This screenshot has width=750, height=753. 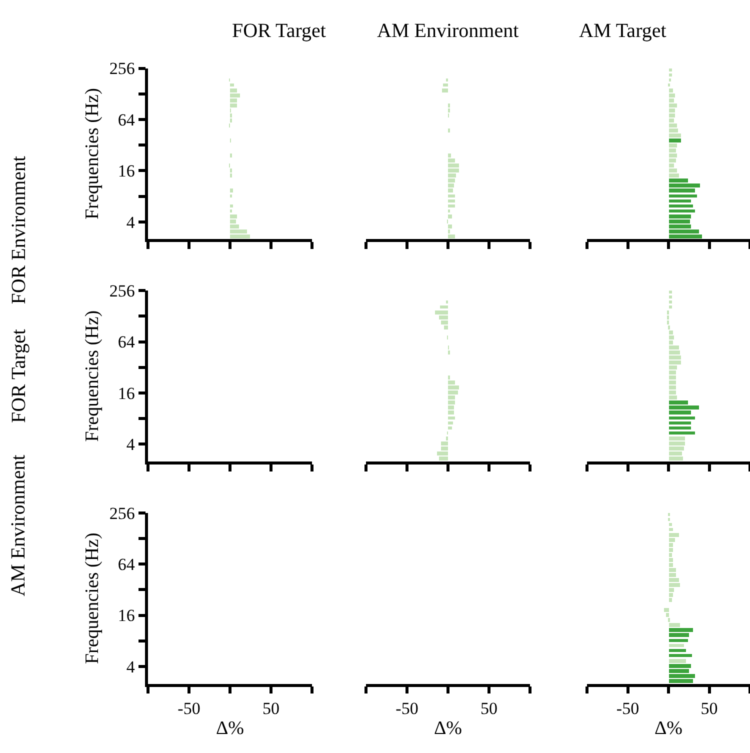 I want to click on text: FOR Environment, so click(x=19, y=229).